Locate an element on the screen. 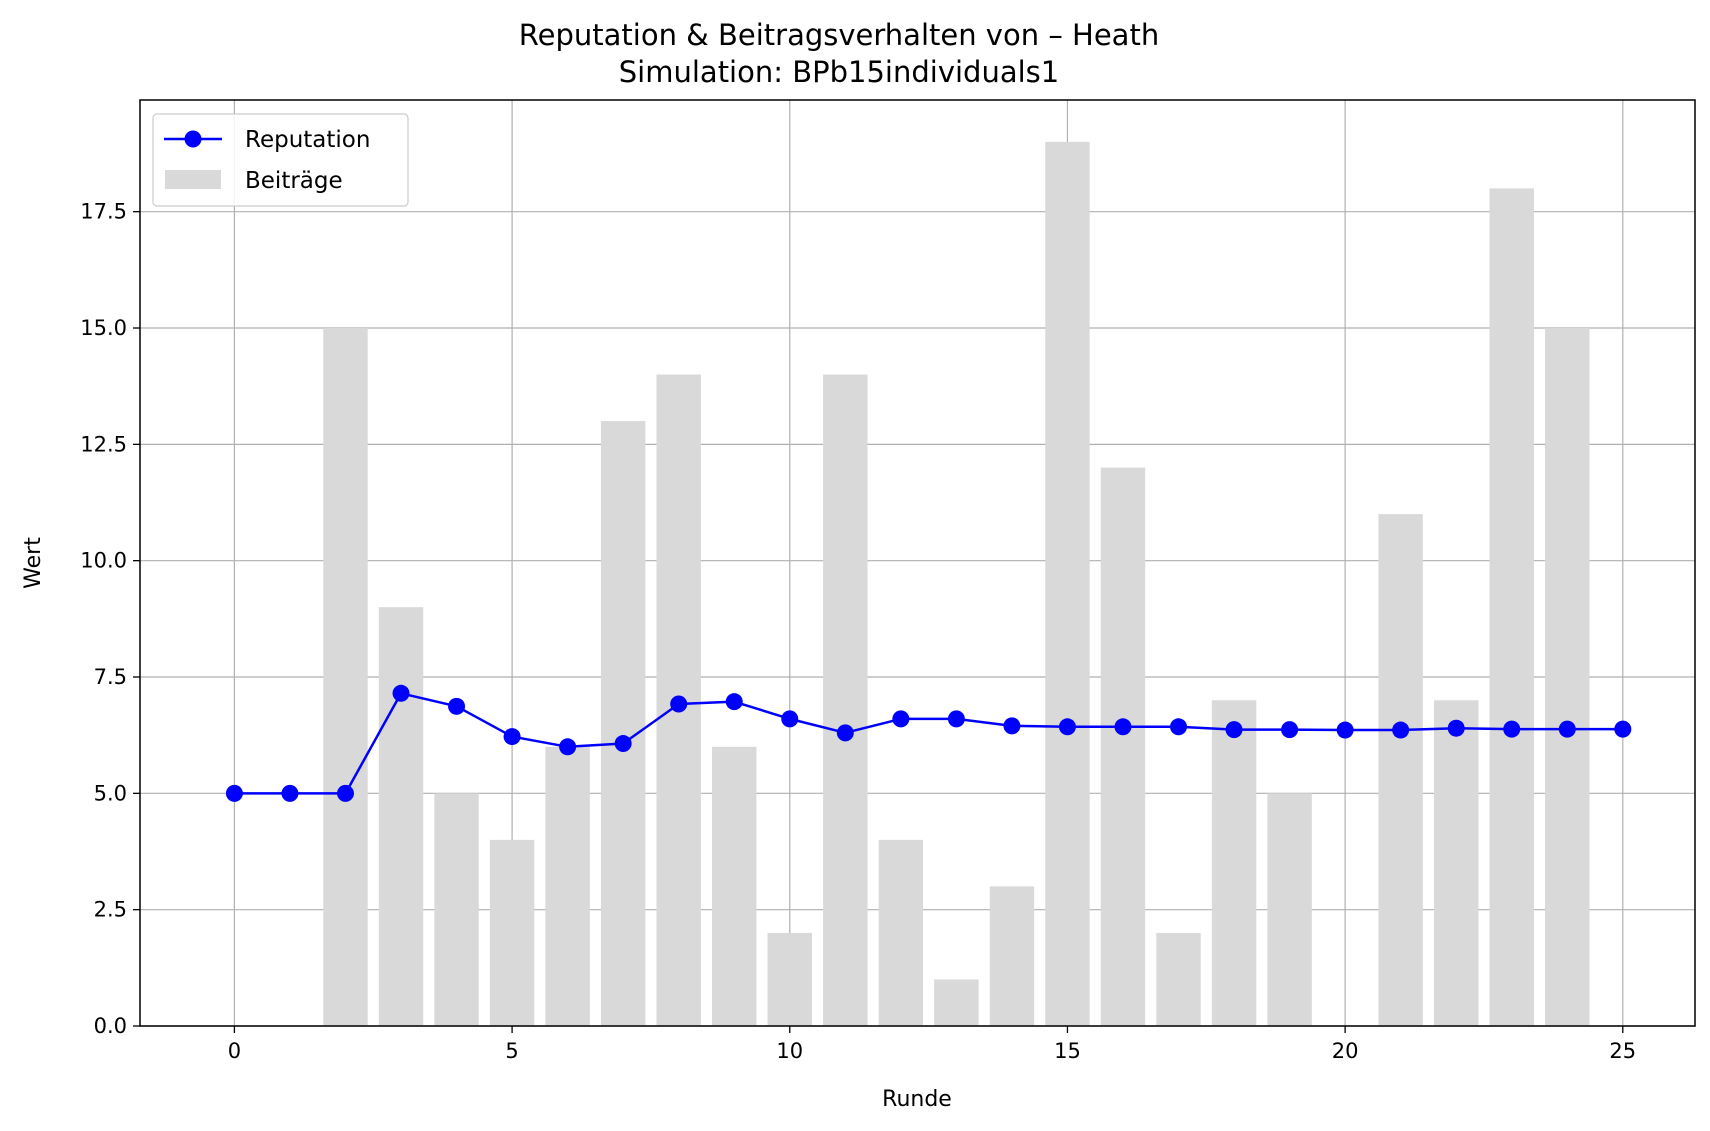 This screenshot has height=1131, width=1710. chart-subtitle: Simulation: BPb15individuals1 is located at coordinates (839, 72).